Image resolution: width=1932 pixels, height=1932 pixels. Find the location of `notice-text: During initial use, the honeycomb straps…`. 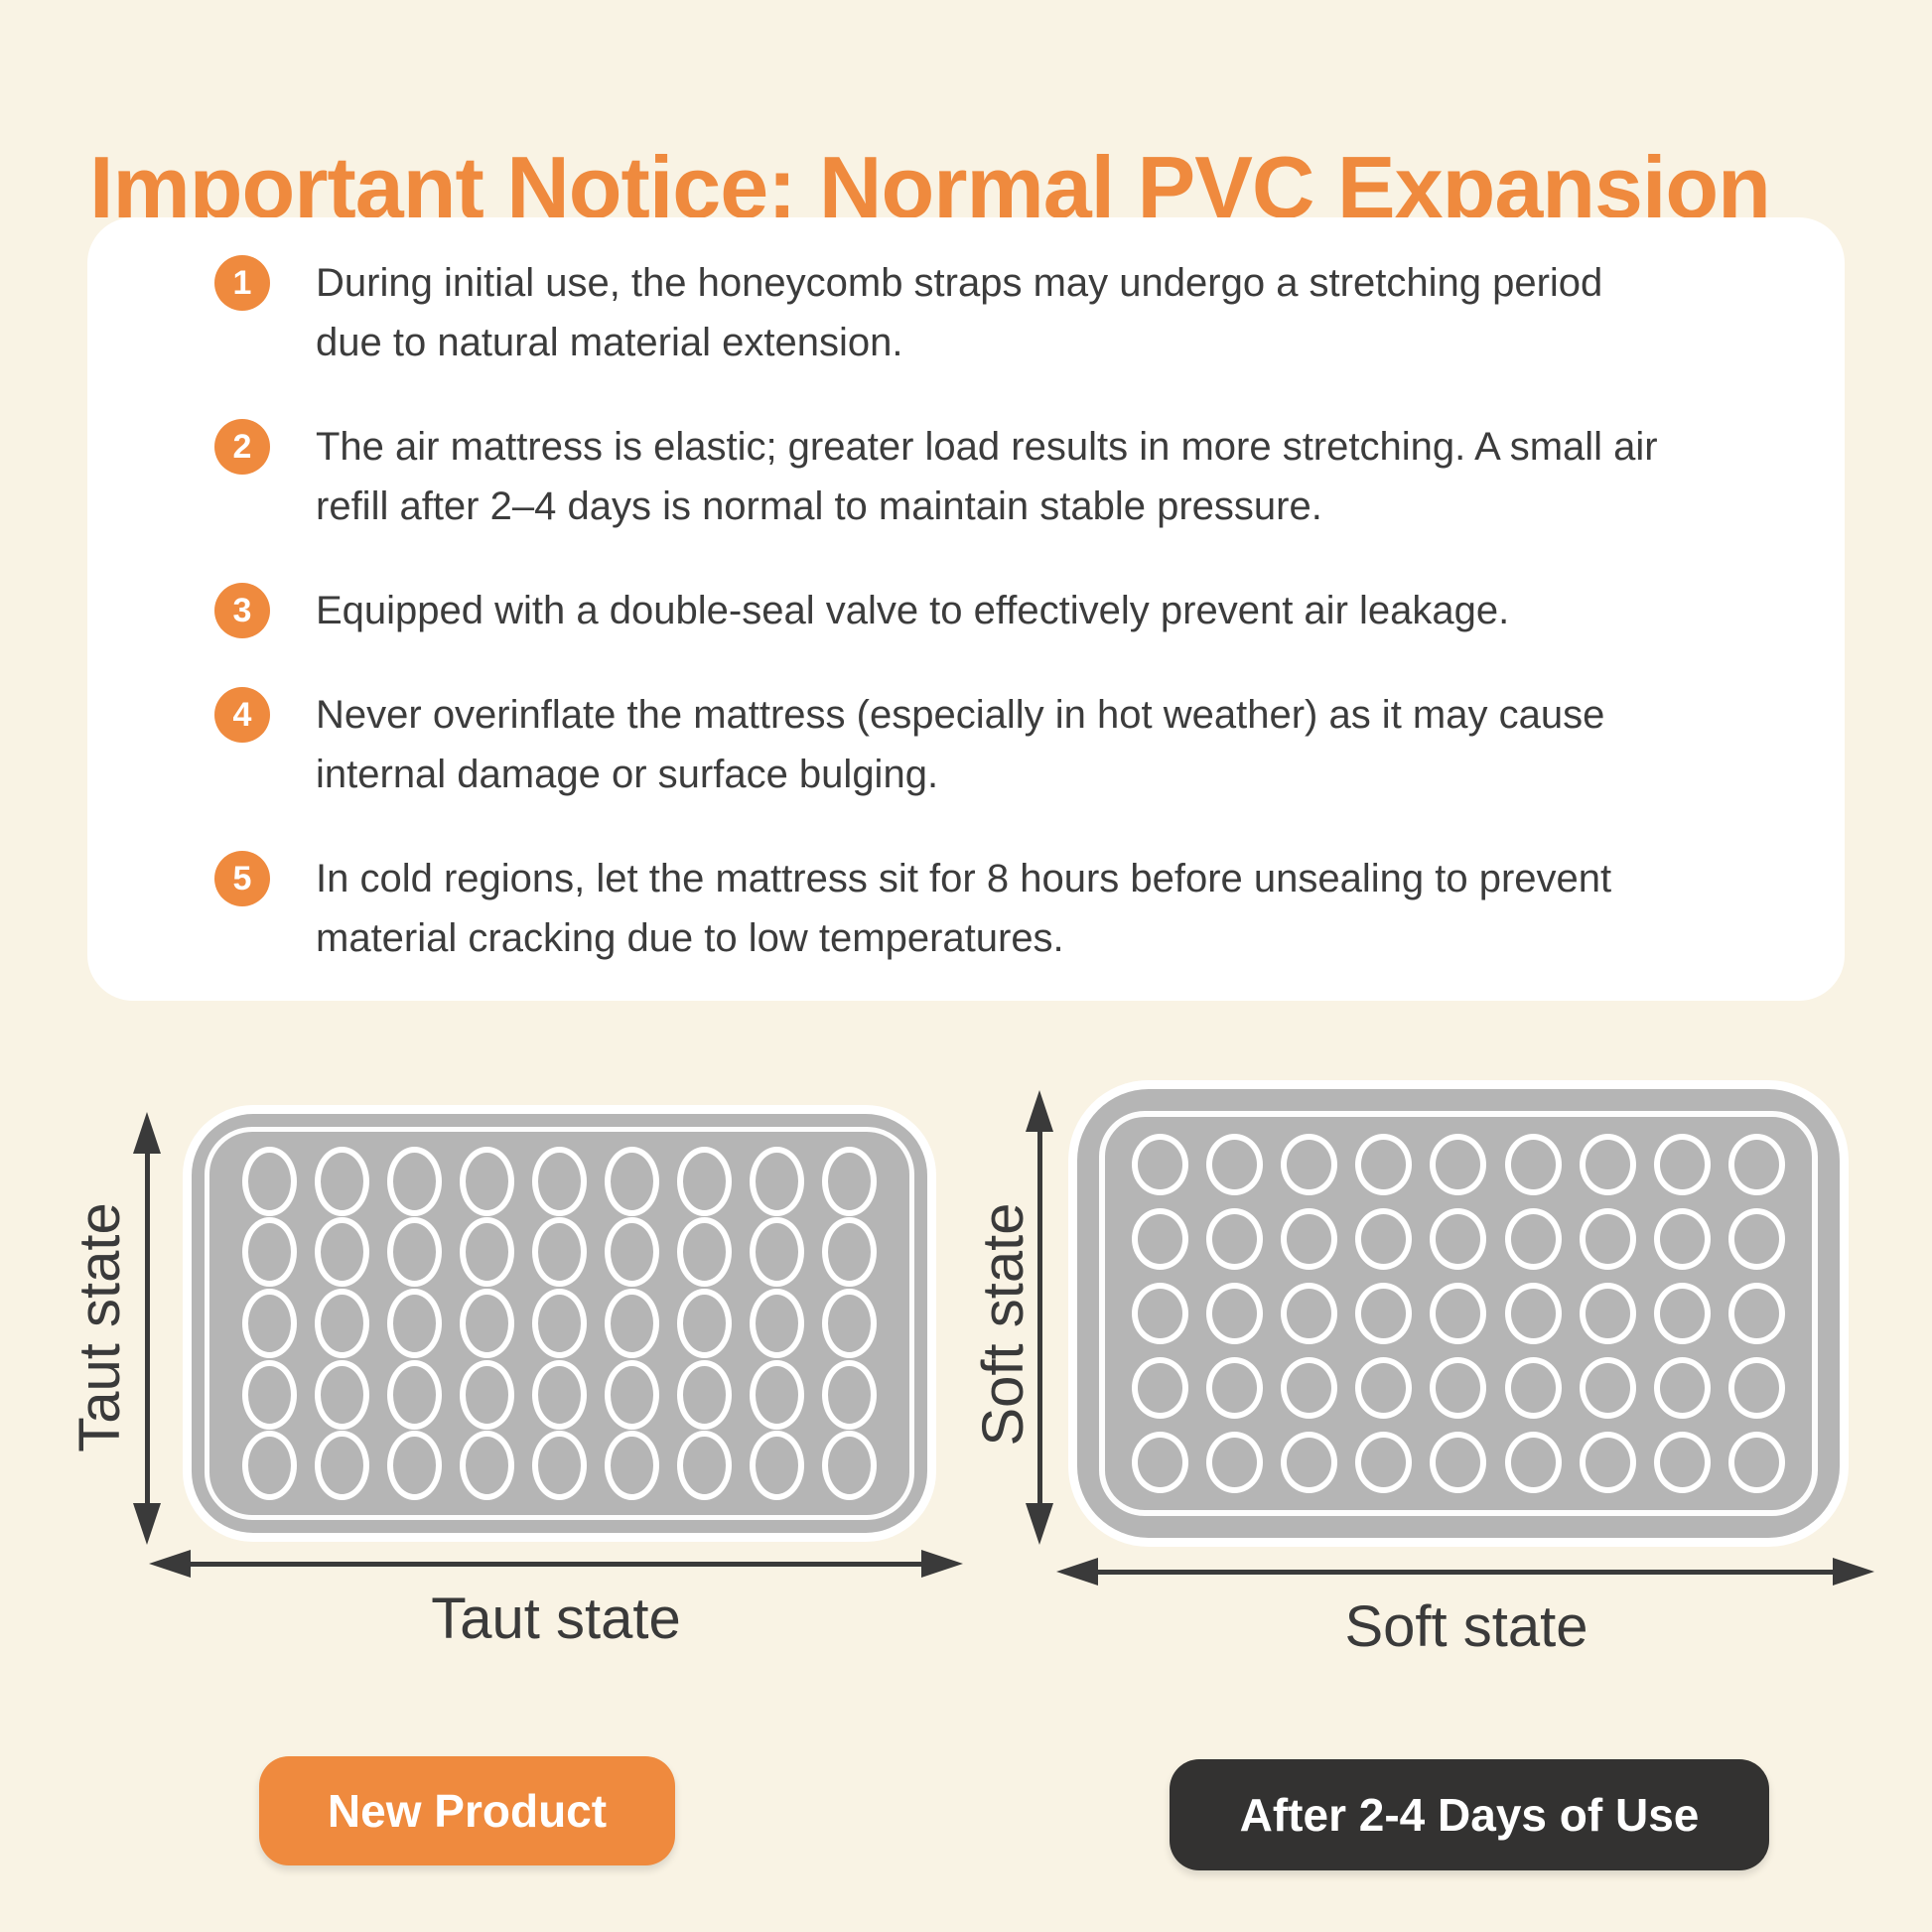

notice-text: During initial use, the honeycomb straps… is located at coordinates (959, 312).